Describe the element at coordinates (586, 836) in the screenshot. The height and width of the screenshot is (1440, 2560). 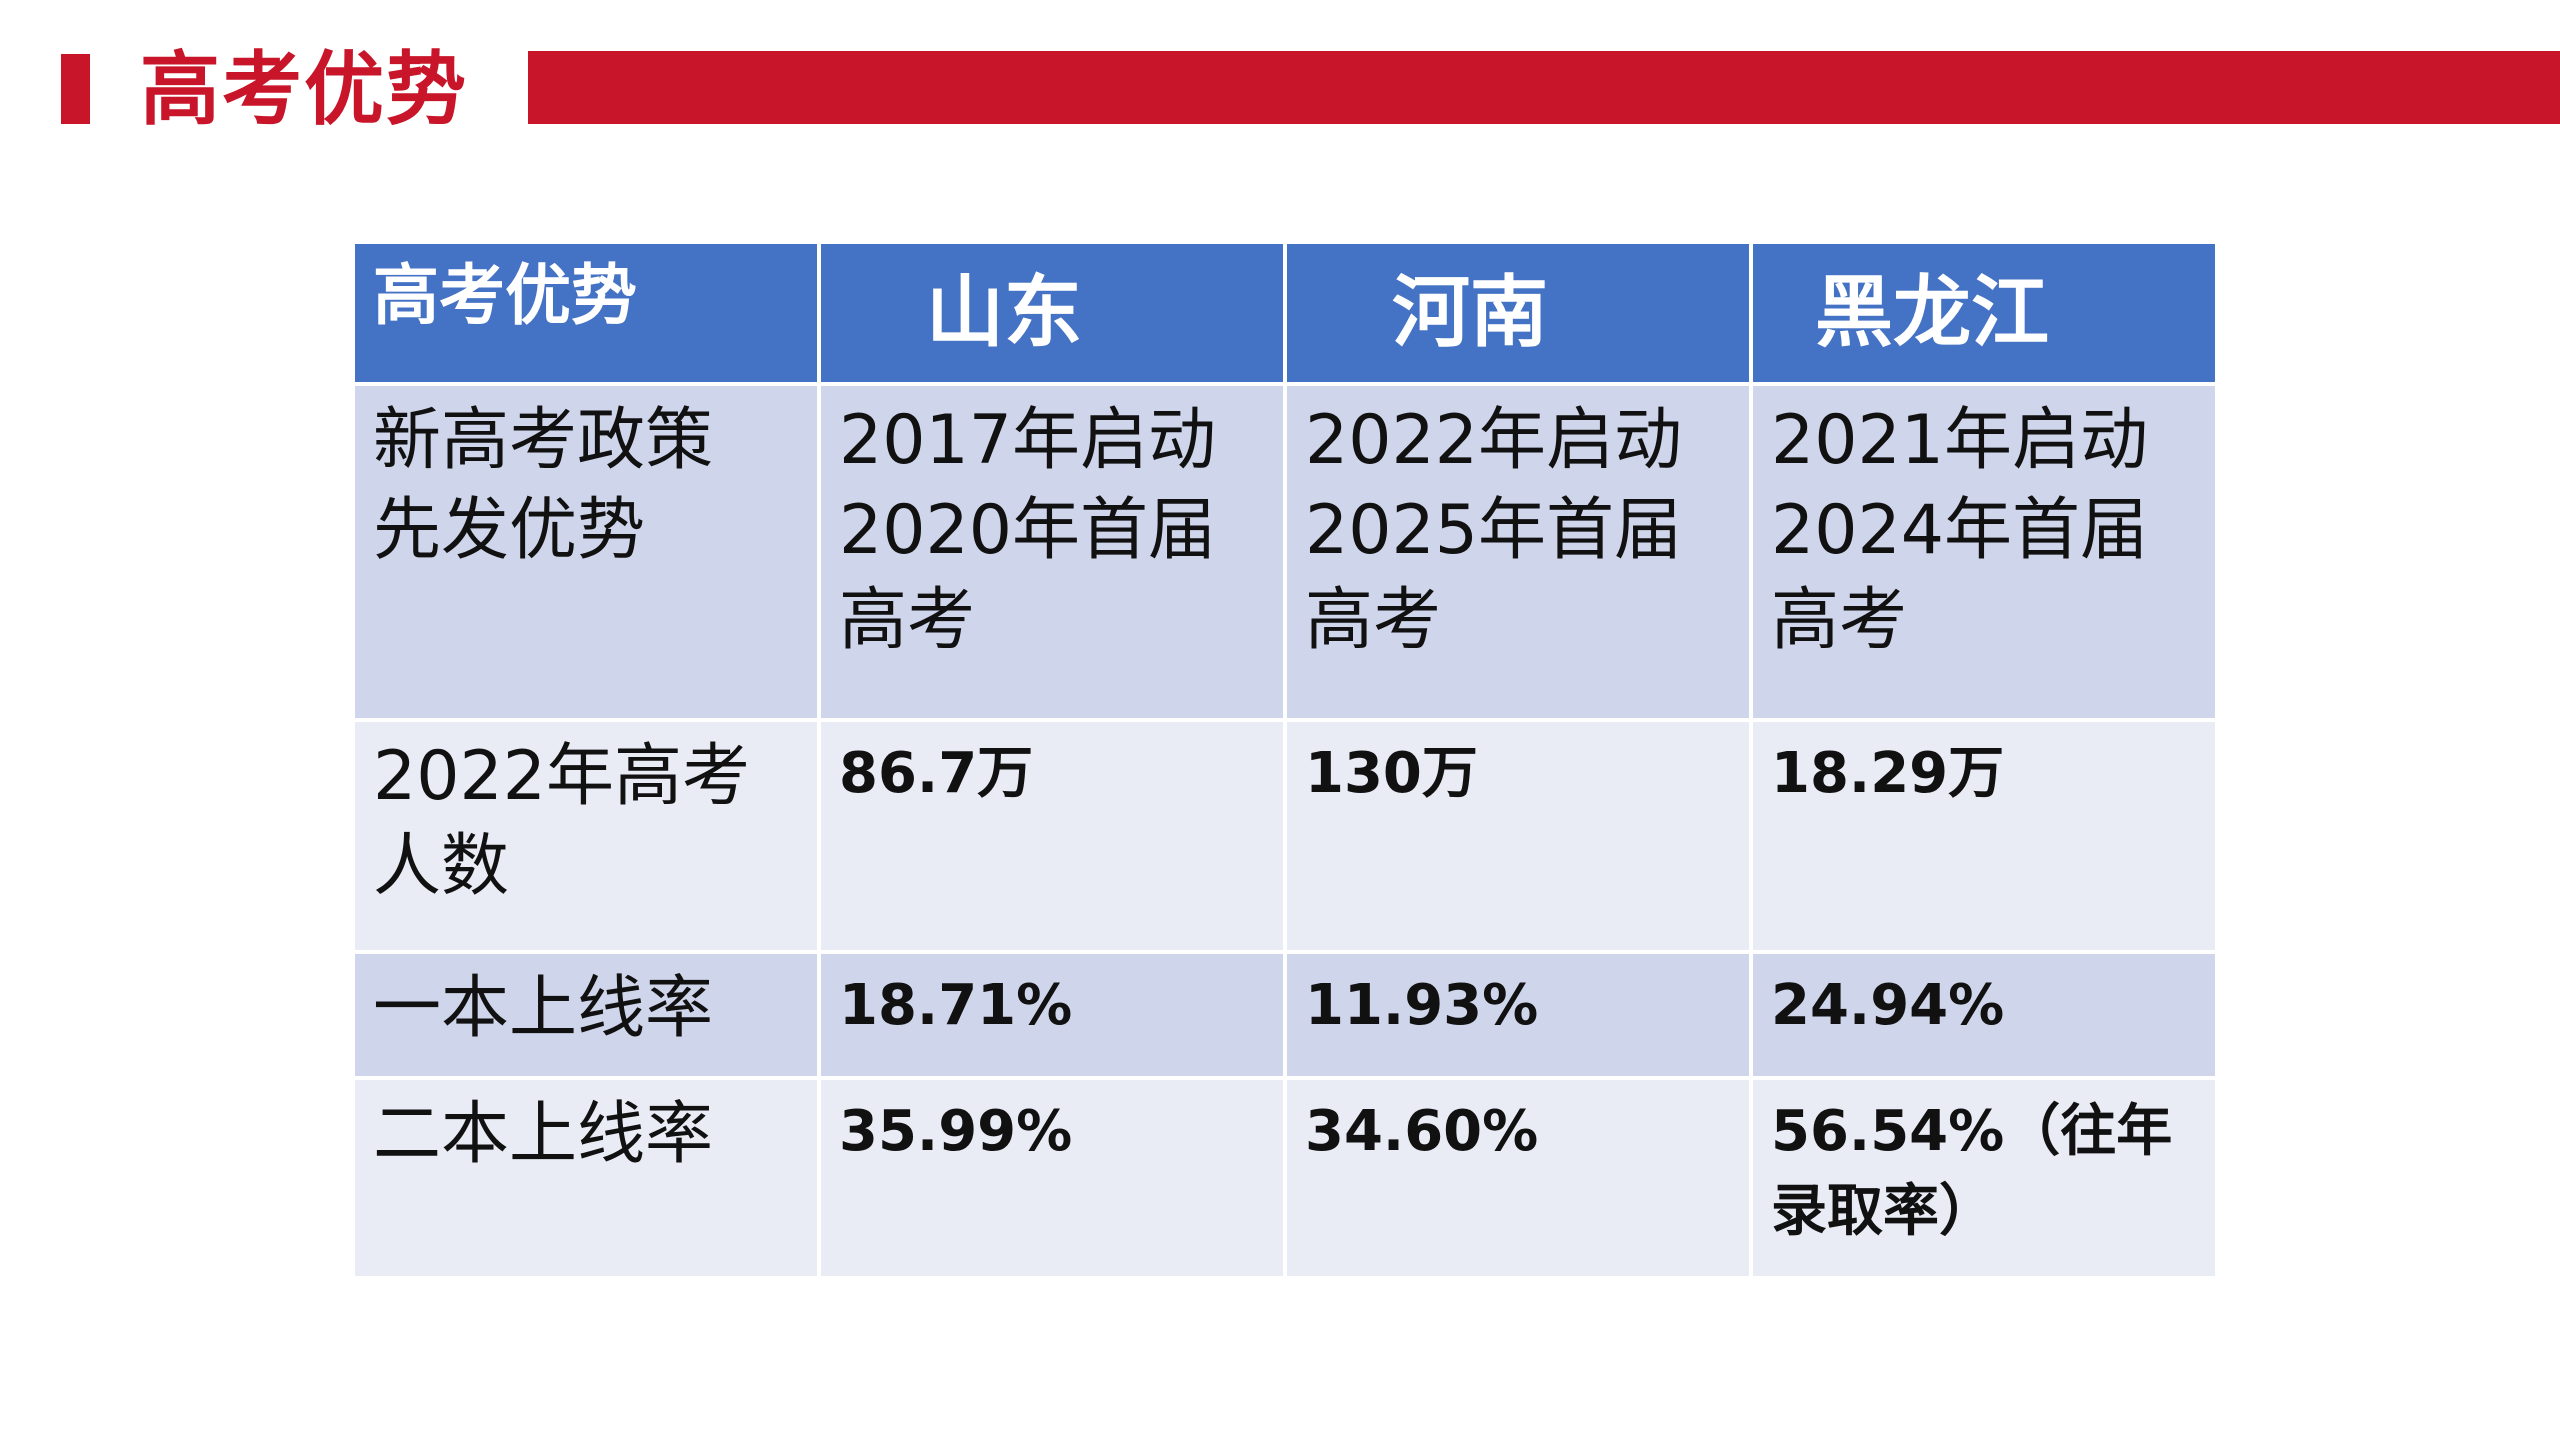
I see `row-label: 2022年高考 人数` at that location.